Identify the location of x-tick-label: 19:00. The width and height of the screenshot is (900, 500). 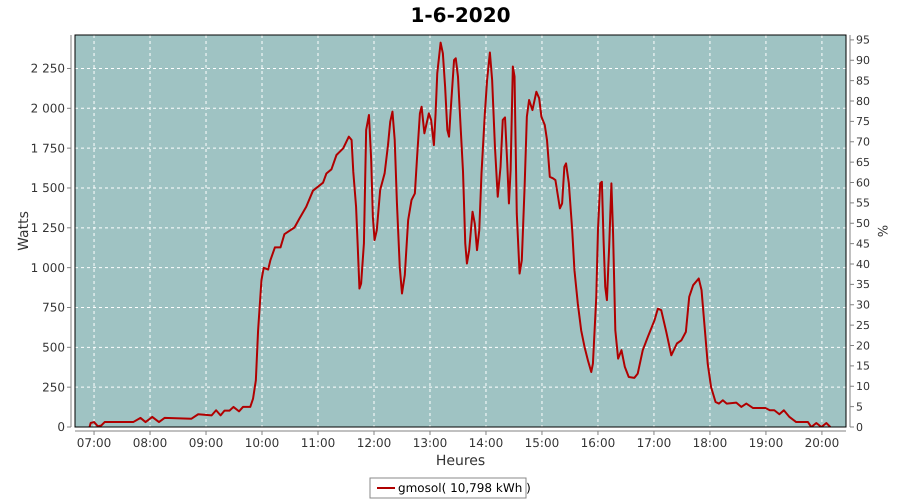
(766, 443).